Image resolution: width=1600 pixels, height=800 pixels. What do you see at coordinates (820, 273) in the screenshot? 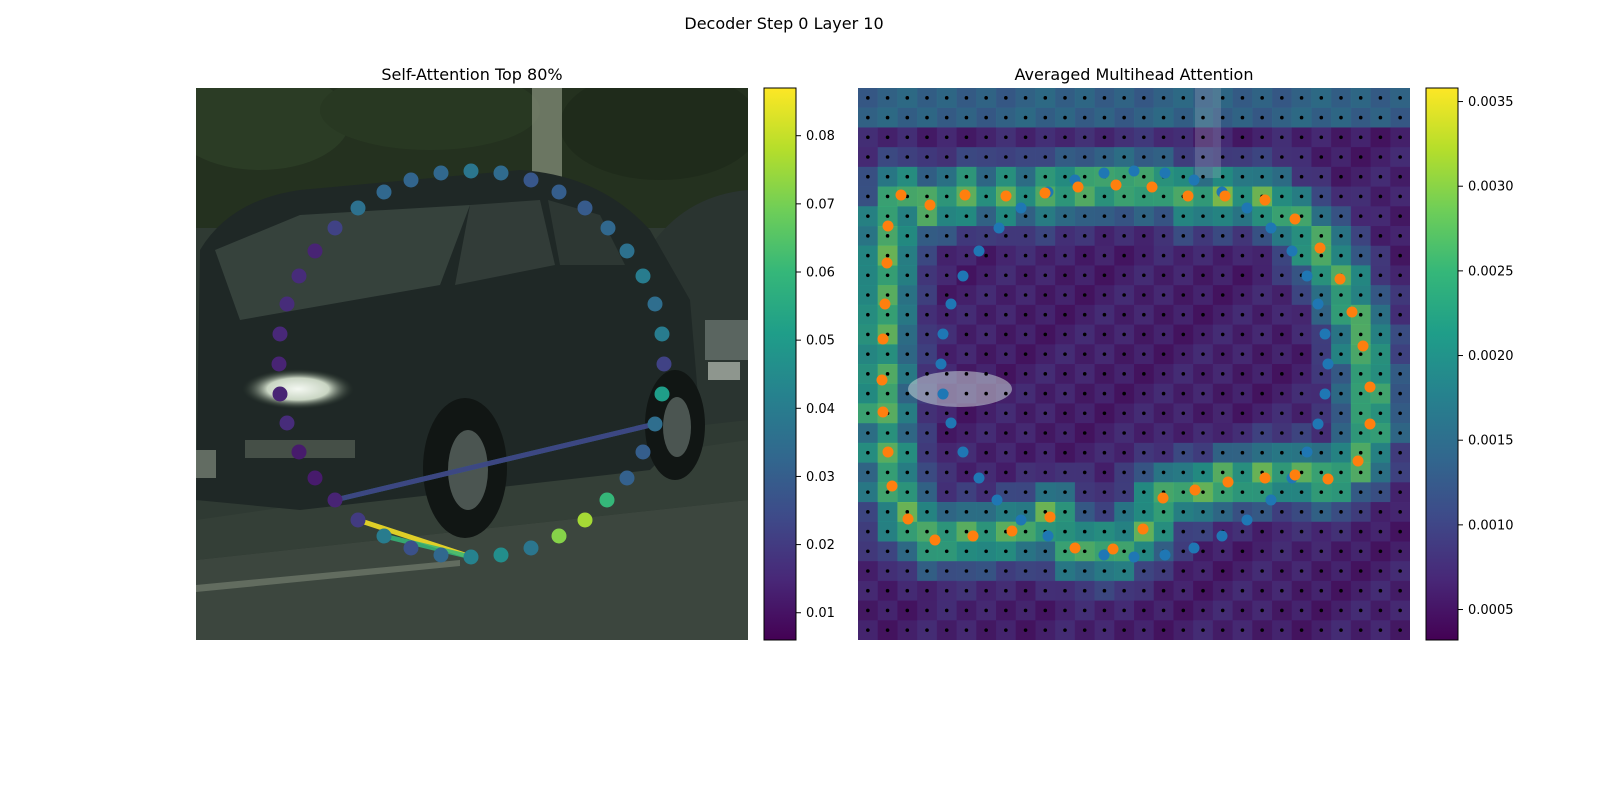
I see `colorbar-tick-label: 0.06` at bounding box center [820, 273].